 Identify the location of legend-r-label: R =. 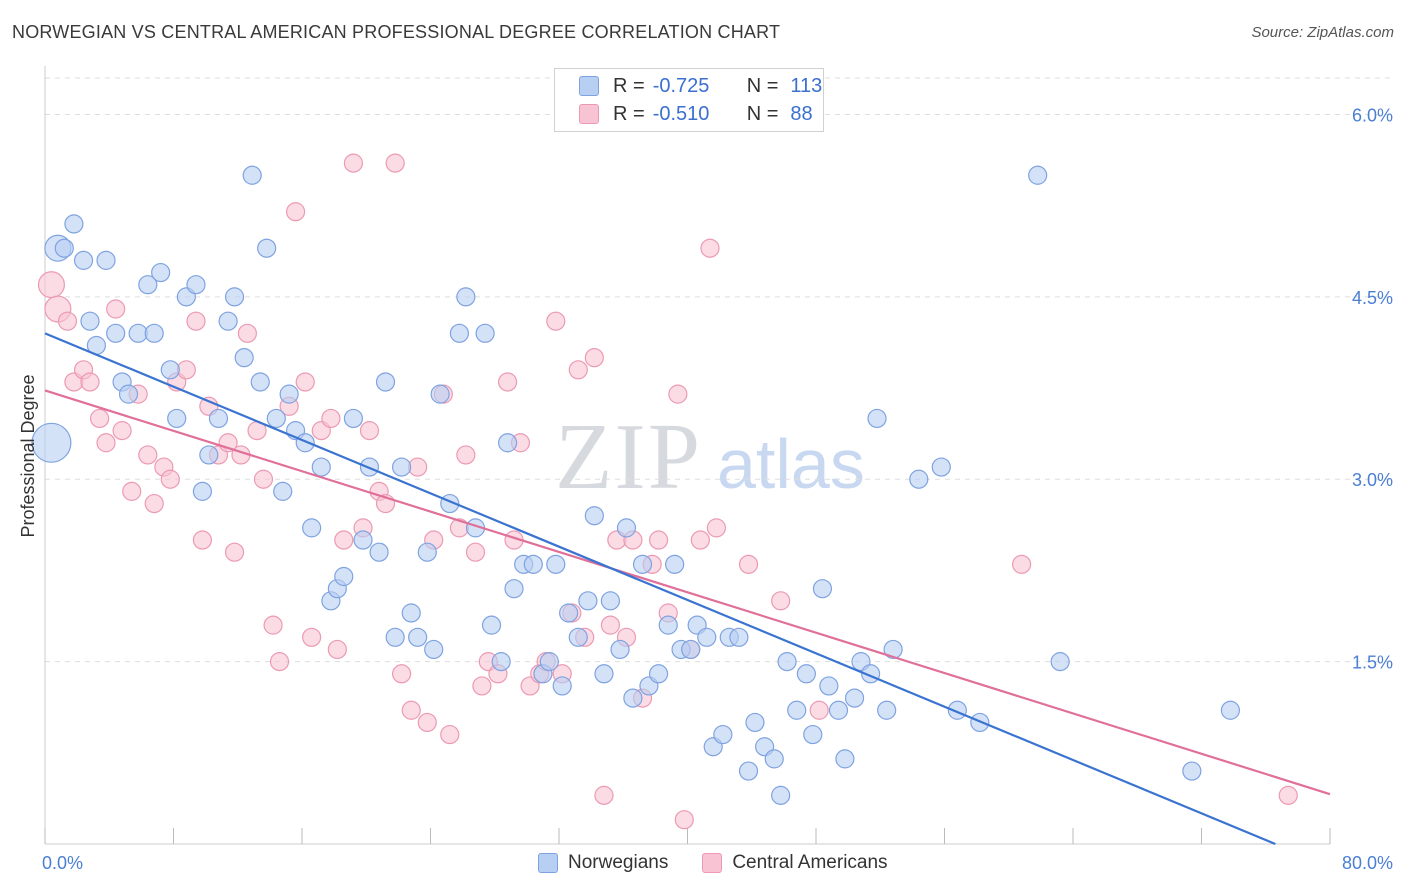
(629, 85).